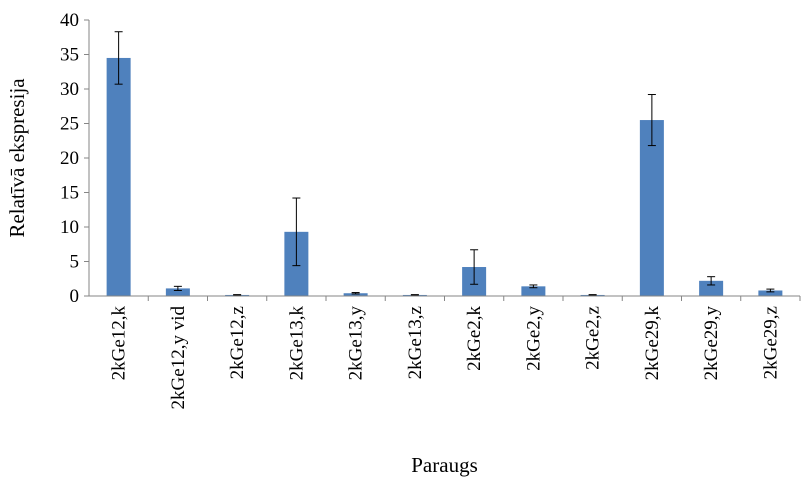  Describe the element at coordinates (69, 158) in the screenshot. I see `y-tick-label: 20` at that location.